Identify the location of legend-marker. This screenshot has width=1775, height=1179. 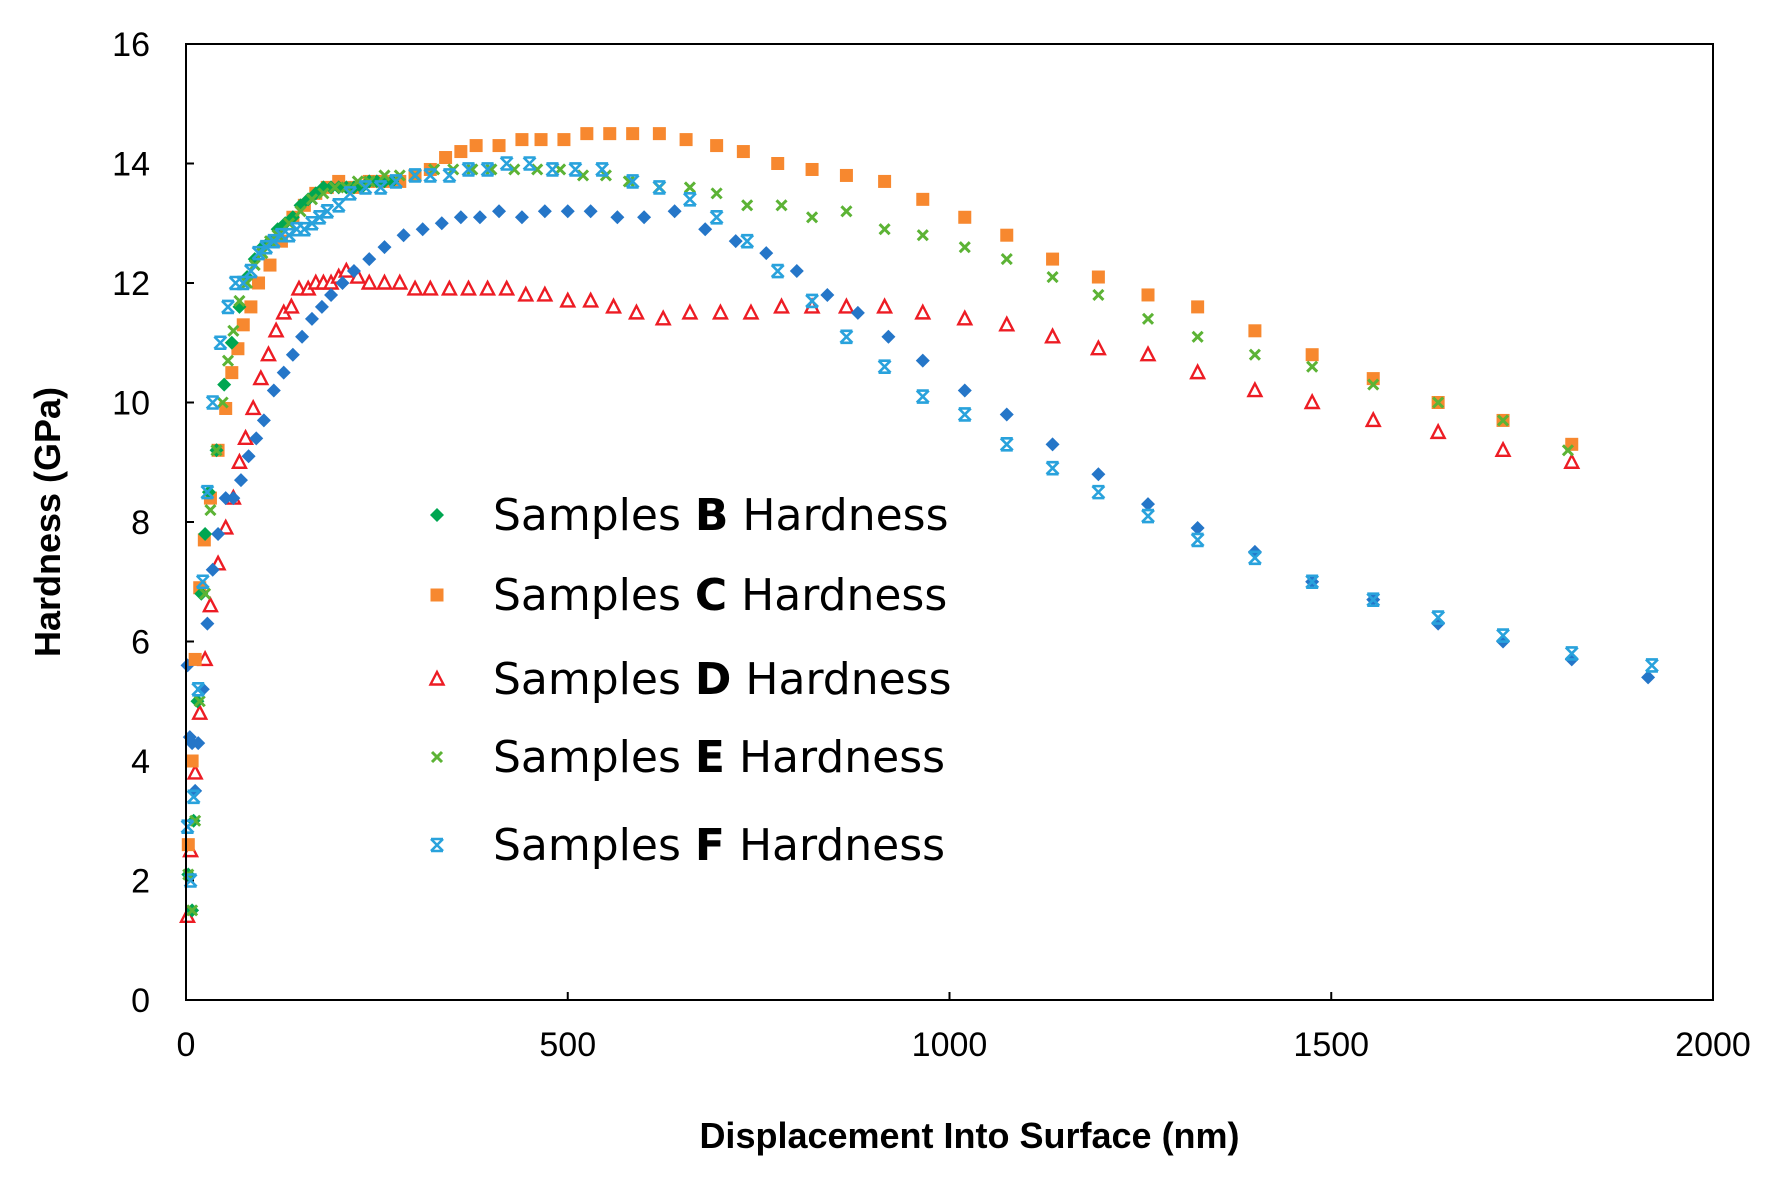
(437, 677).